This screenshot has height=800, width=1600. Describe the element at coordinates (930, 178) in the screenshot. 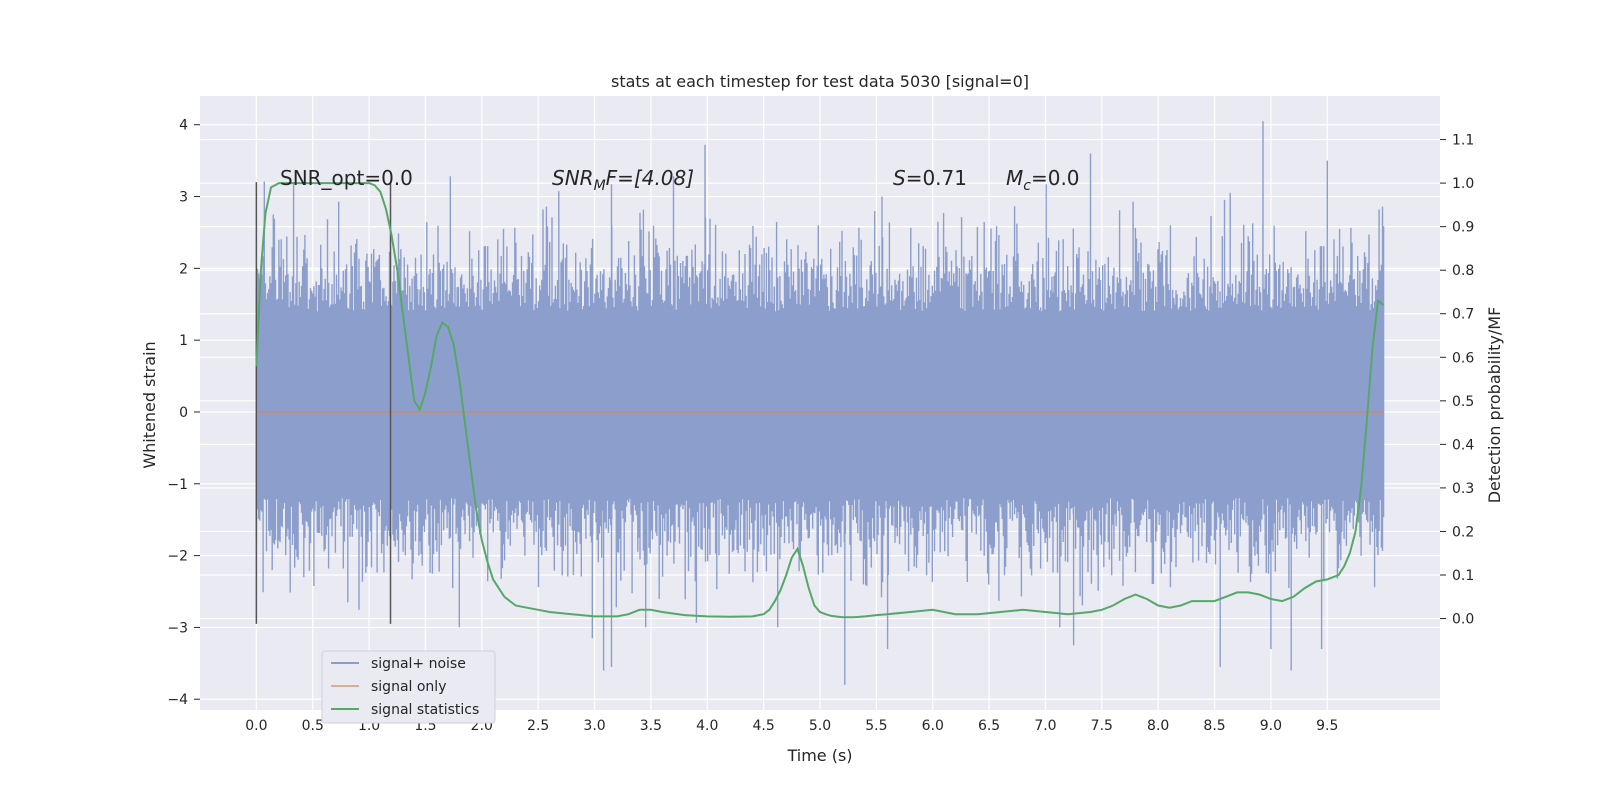

I see `annotation-s: S=0.71` at that location.